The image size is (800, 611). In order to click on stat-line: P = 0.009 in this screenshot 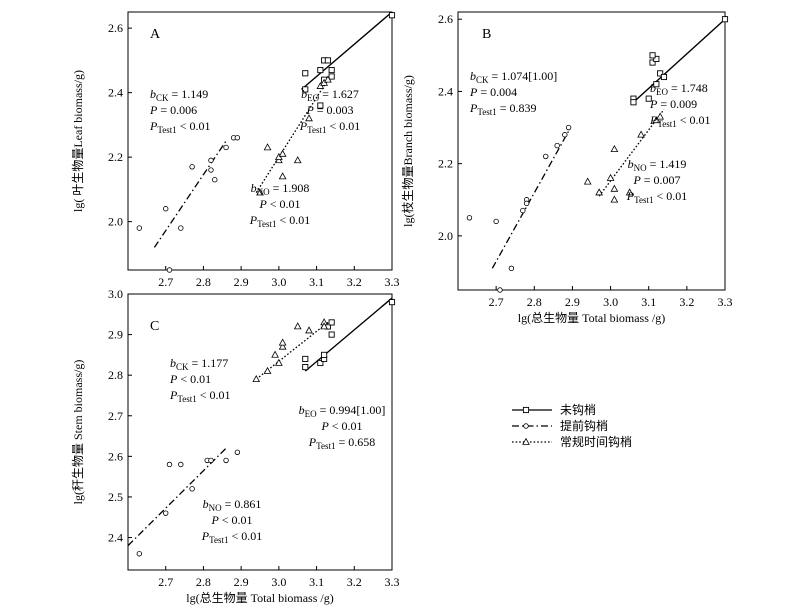, I will do `click(673, 104)`.